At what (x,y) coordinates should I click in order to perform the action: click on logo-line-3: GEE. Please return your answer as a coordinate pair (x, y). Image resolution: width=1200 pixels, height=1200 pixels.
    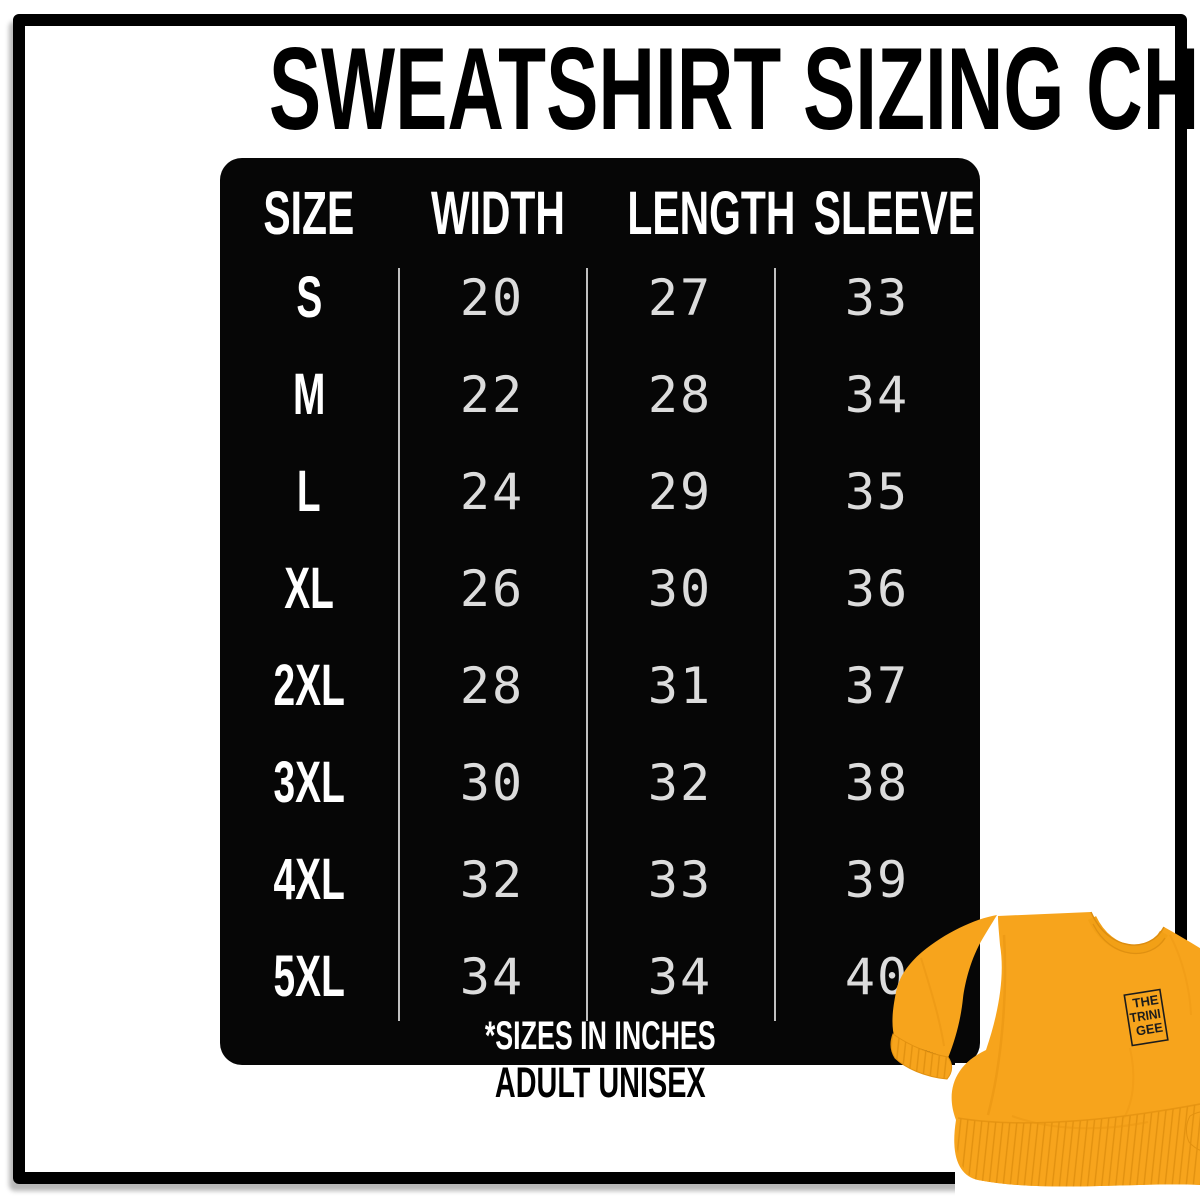
    Looking at the image, I should click on (1149, 1029).